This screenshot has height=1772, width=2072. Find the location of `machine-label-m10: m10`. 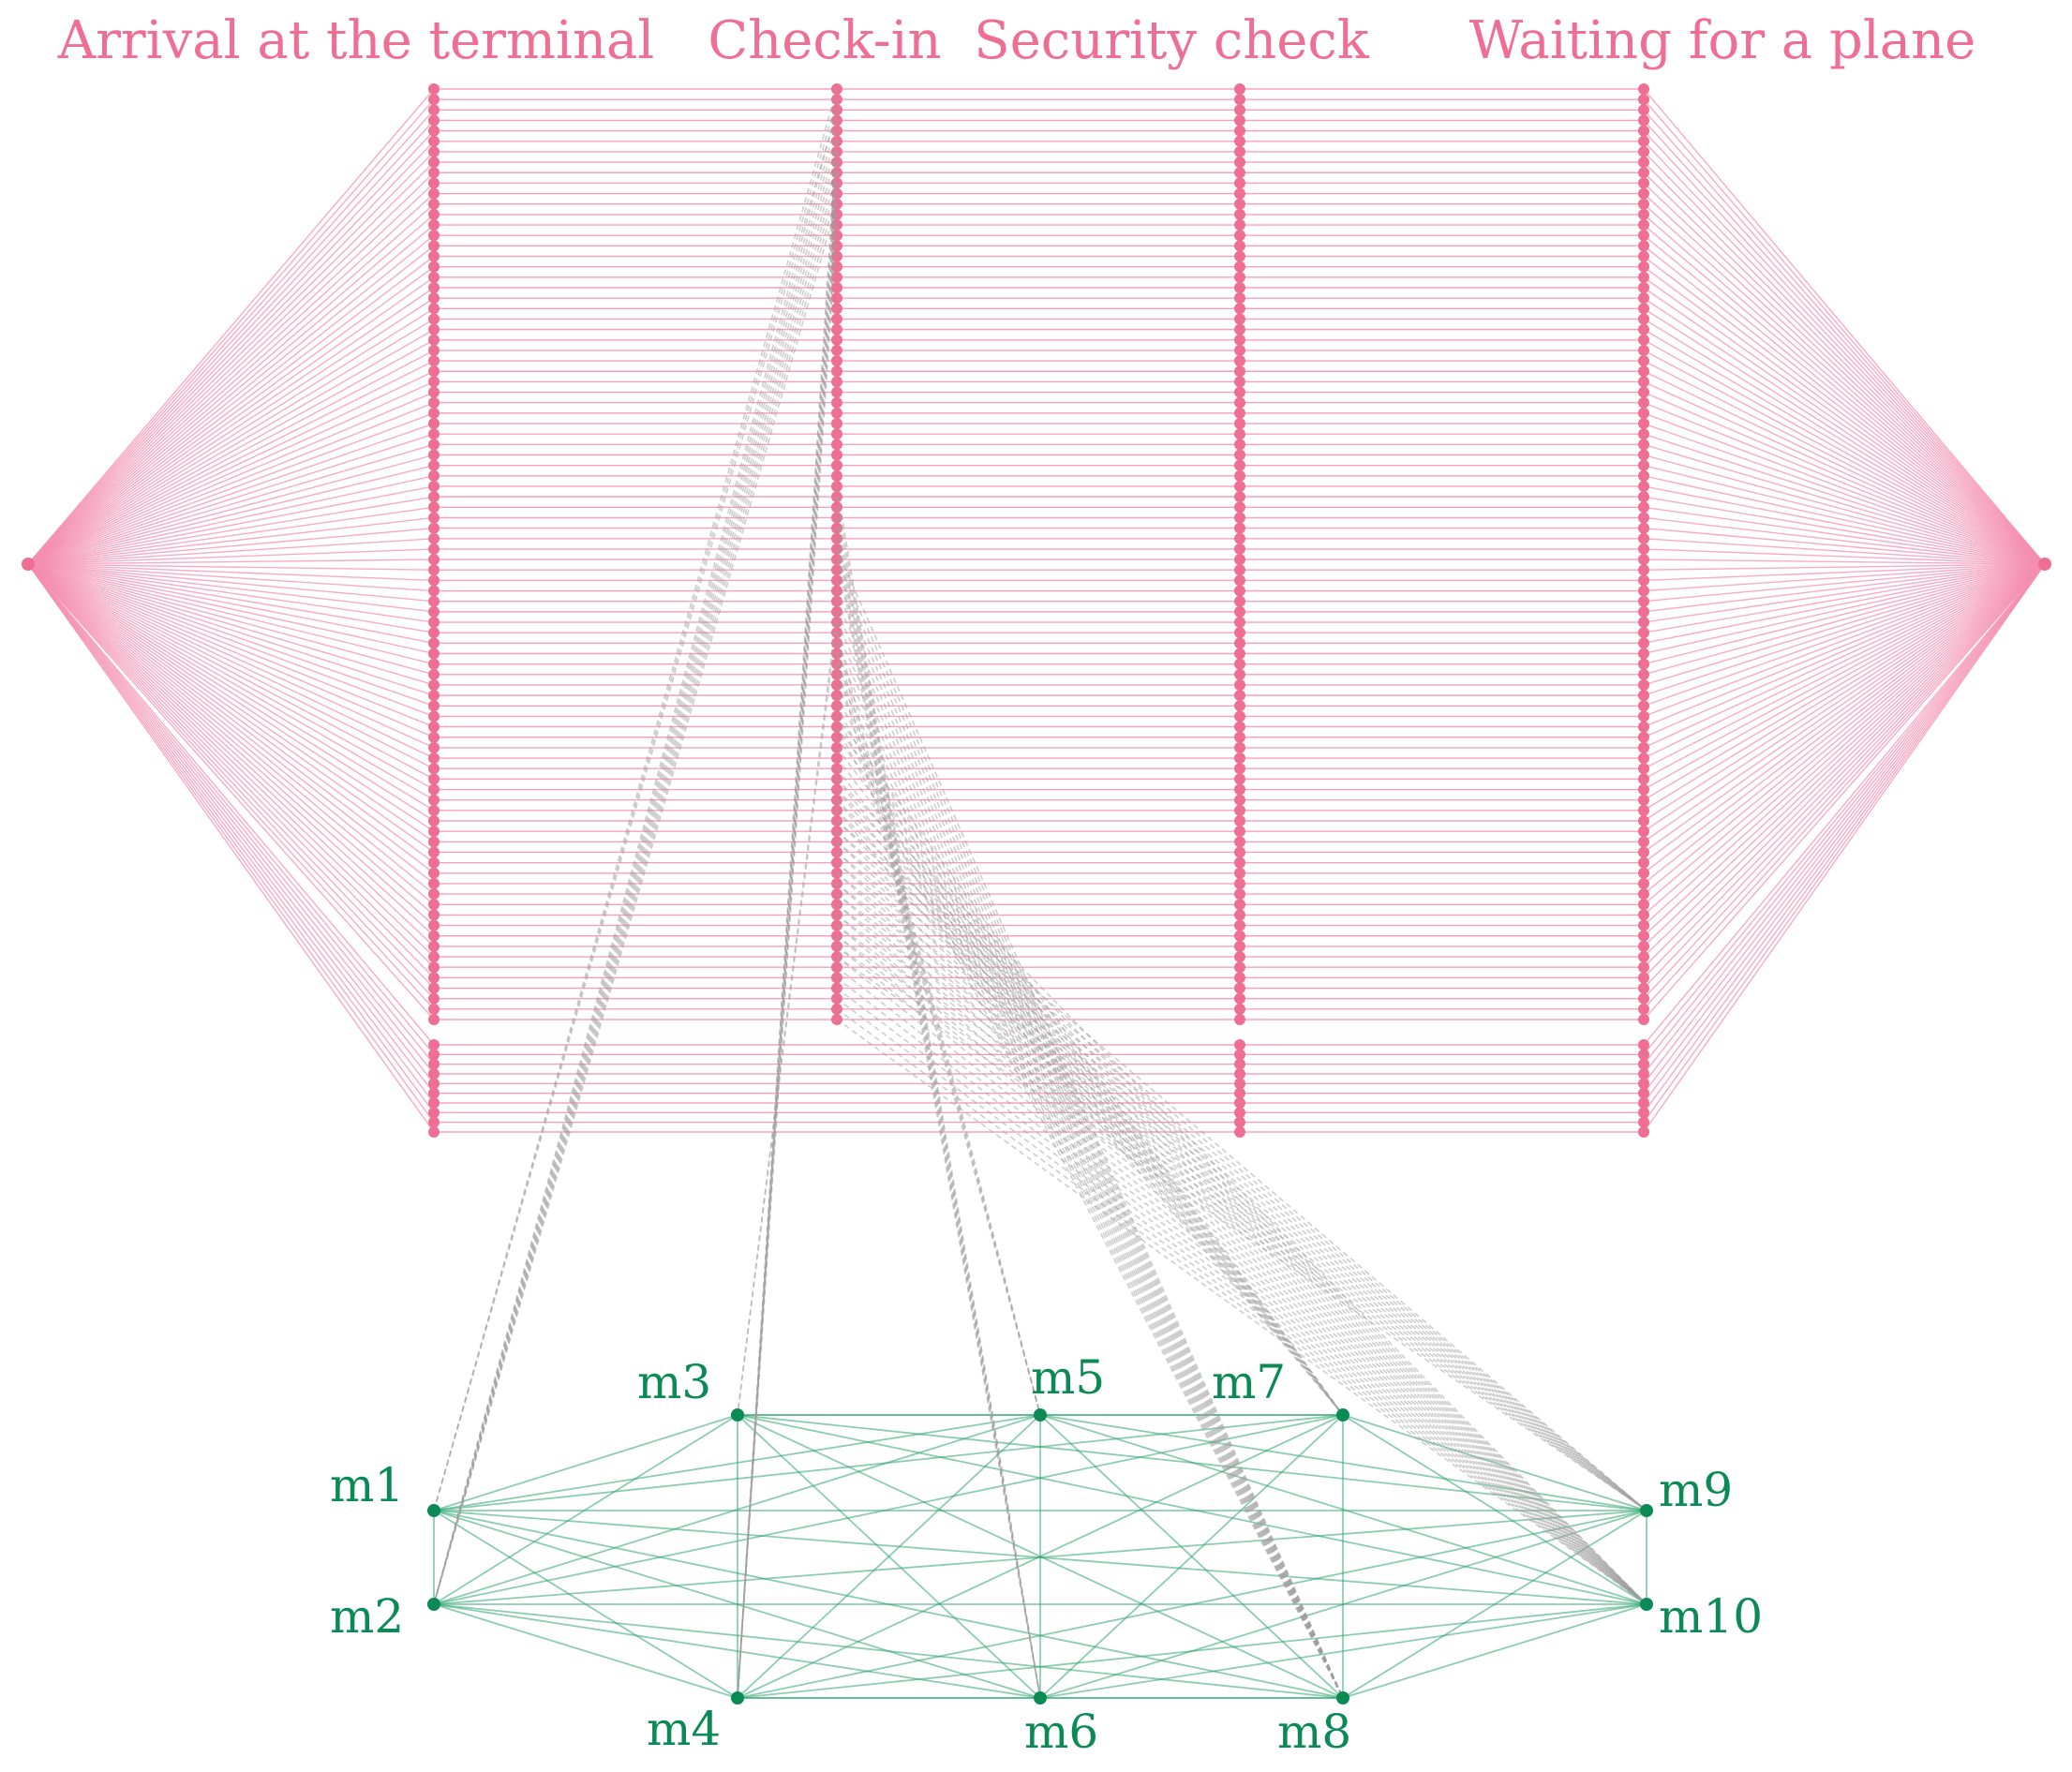

machine-label-m10: m10 is located at coordinates (1711, 1617).